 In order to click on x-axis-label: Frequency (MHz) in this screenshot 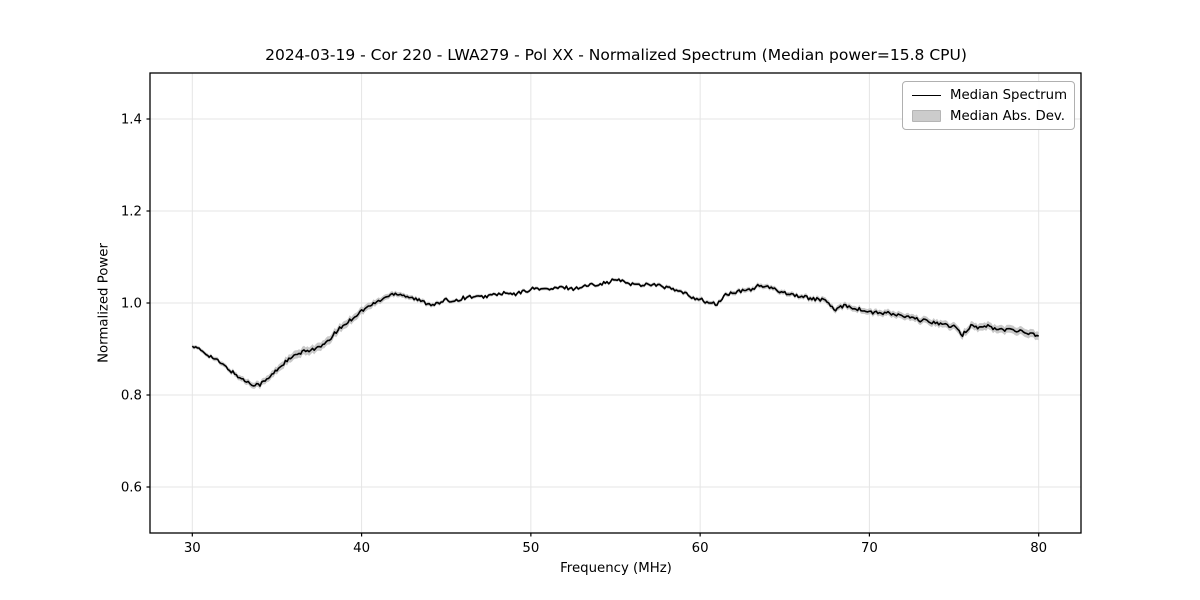, I will do `click(616, 568)`.